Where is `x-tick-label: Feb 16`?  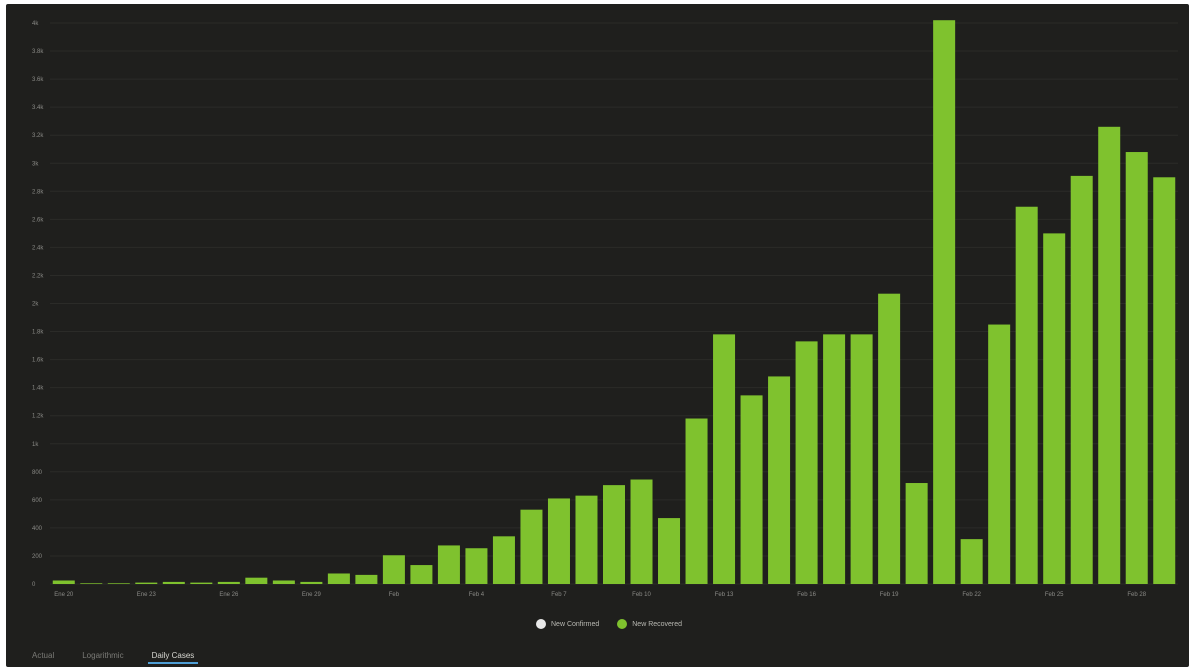 x-tick-label: Feb 16 is located at coordinates (806, 595).